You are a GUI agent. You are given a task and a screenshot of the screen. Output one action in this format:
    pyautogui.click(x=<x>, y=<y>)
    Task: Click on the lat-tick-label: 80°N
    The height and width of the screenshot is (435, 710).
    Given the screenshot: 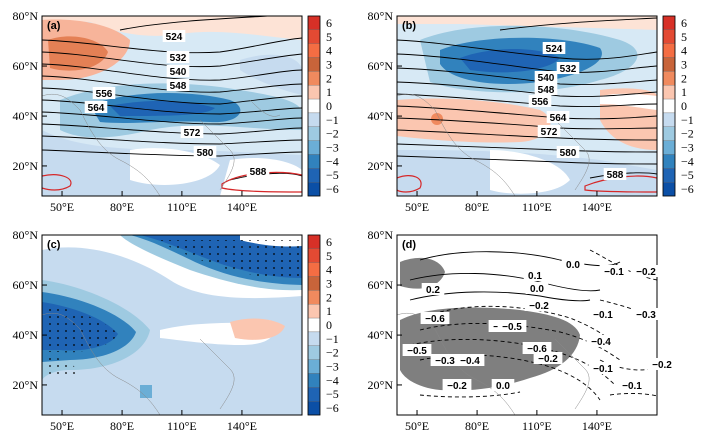 What is the action you would take?
    pyautogui.click(x=26, y=235)
    